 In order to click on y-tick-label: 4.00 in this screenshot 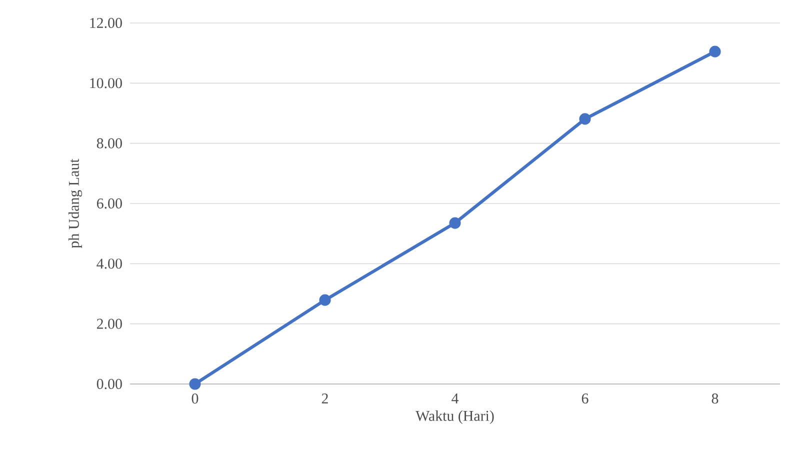, I will do `click(109, 263)`.